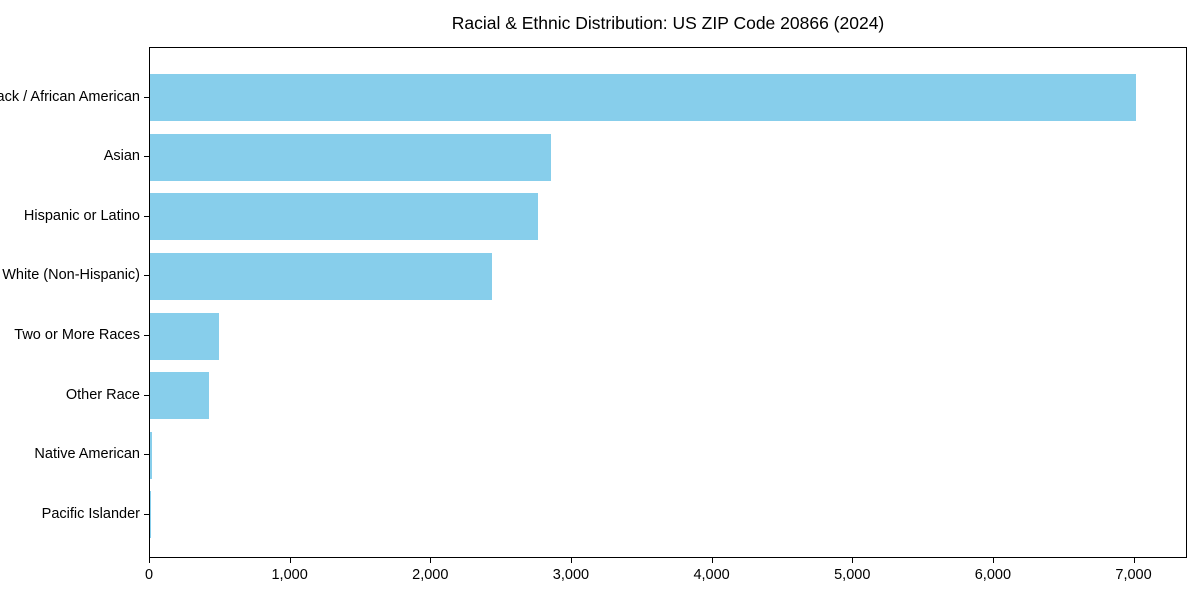 The width and height of the screenshot is (1200, 600). What do you see at coordinates (87, 454) in the screenshot?
I see `y-axis-label-native-american: Native American` at bounding box center [87, 454].